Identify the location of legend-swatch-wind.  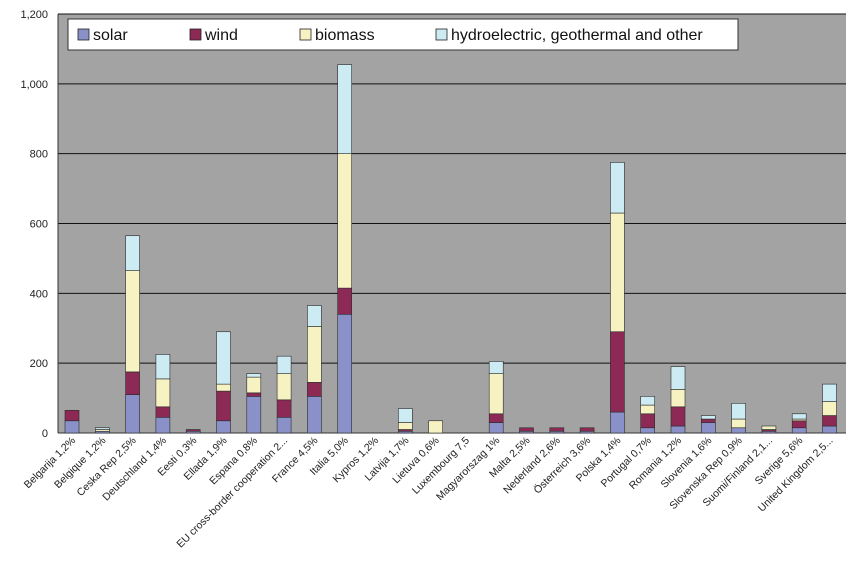
(195, 34).